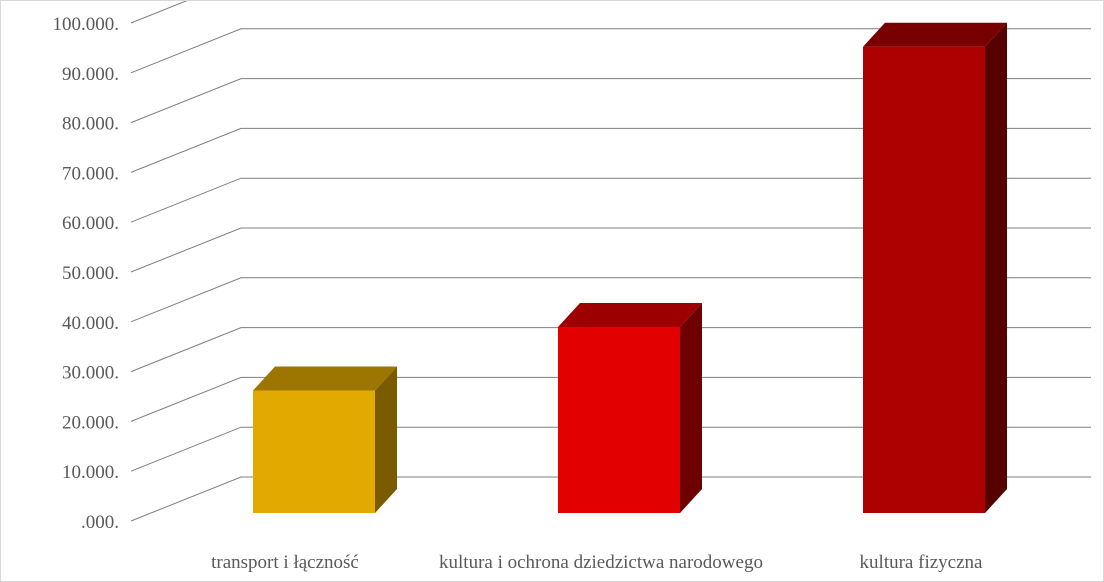  Describe the element at coordinates (285, 562) in the screenshot. I see `x-category-label: transport i łączność` at that location.